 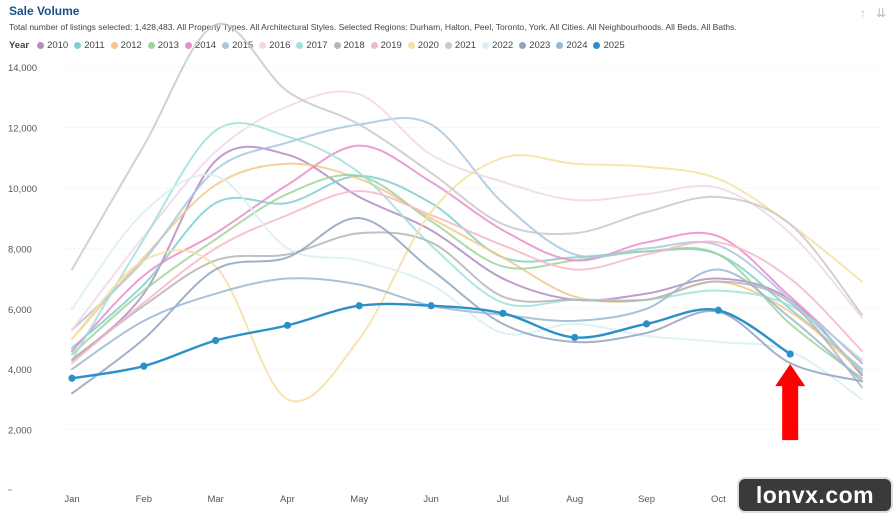 What do you see at coordinates (465, 45) in the screenshot?
I see `legend-label: 2021` at bounding box center [465, 45].